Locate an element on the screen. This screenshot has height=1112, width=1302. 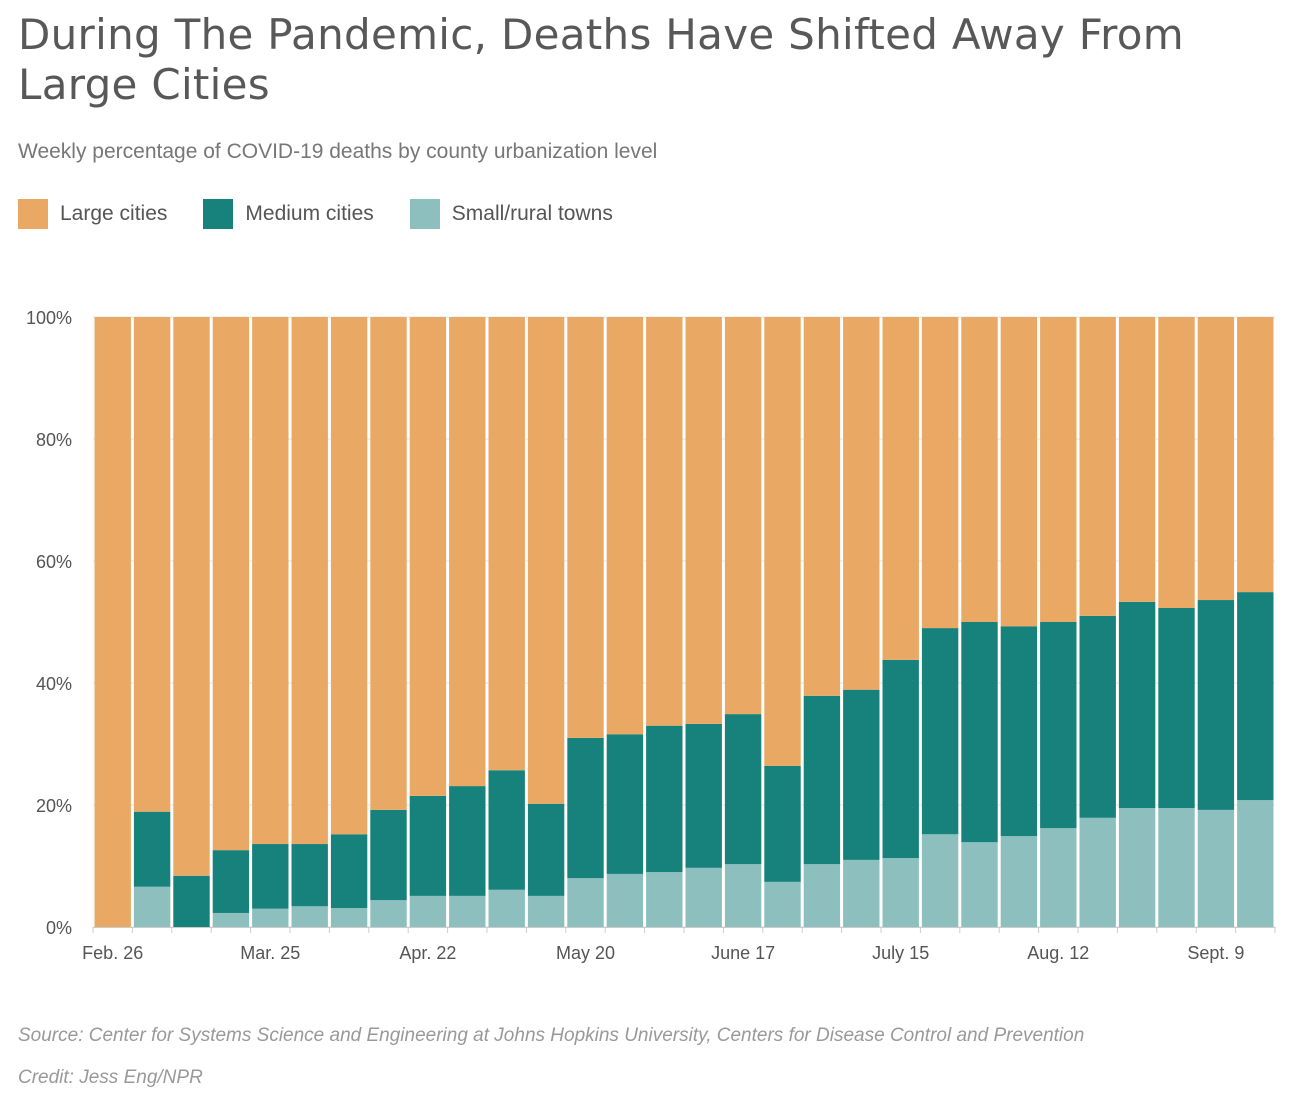
legend-item-medium: Medium cities is located at coordinates (288, 214).